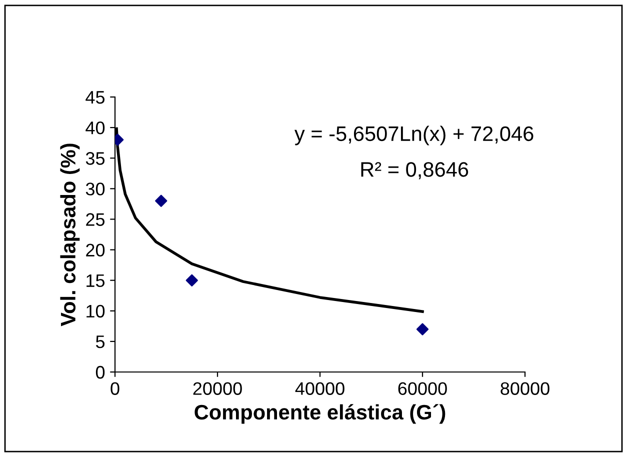 This screenshot has height=457, width=627. Describe the element at coordinates (100, 342) in the screenshot. I see `y-tick-label: 5` at that location.